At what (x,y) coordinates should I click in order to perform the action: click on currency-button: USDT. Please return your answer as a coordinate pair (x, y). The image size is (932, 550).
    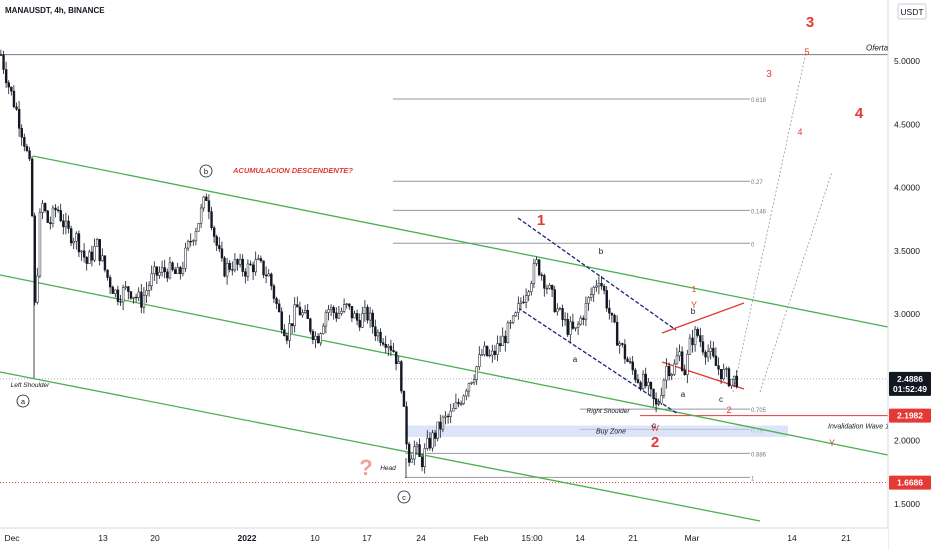
    Looking at the image, I should click on (912, 11).